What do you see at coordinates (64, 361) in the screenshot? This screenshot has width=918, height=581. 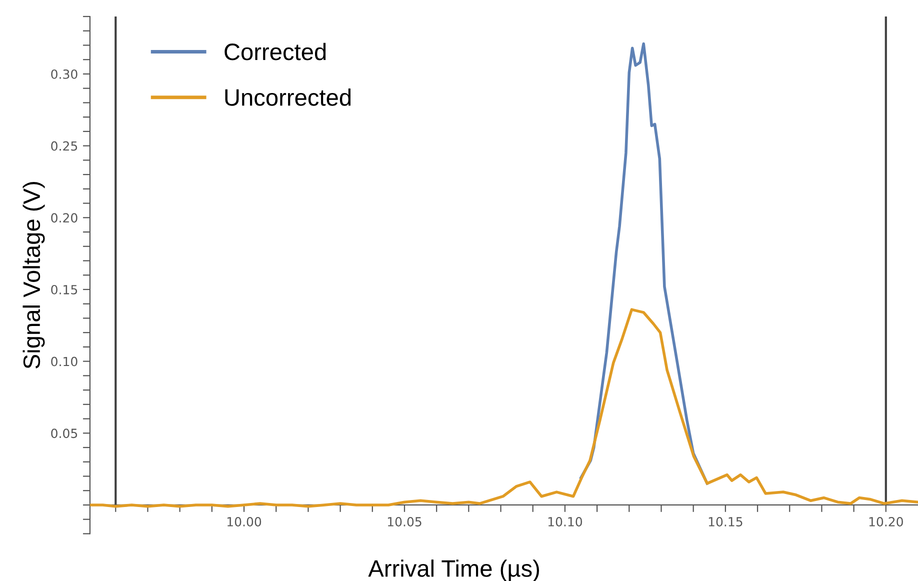 I see `y-tick-label: 0.10` at bounding box center [64, 361].